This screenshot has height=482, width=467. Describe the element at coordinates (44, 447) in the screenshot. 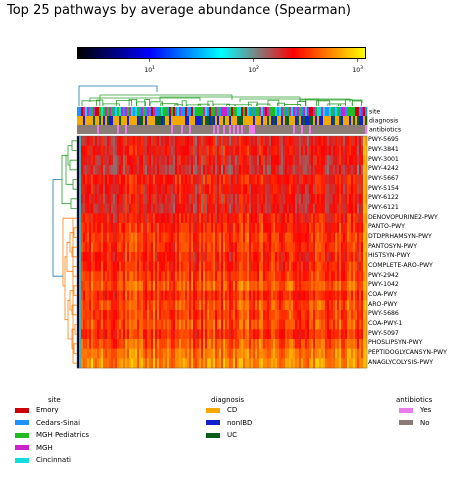

I see `legend-label: MGH` at that location.